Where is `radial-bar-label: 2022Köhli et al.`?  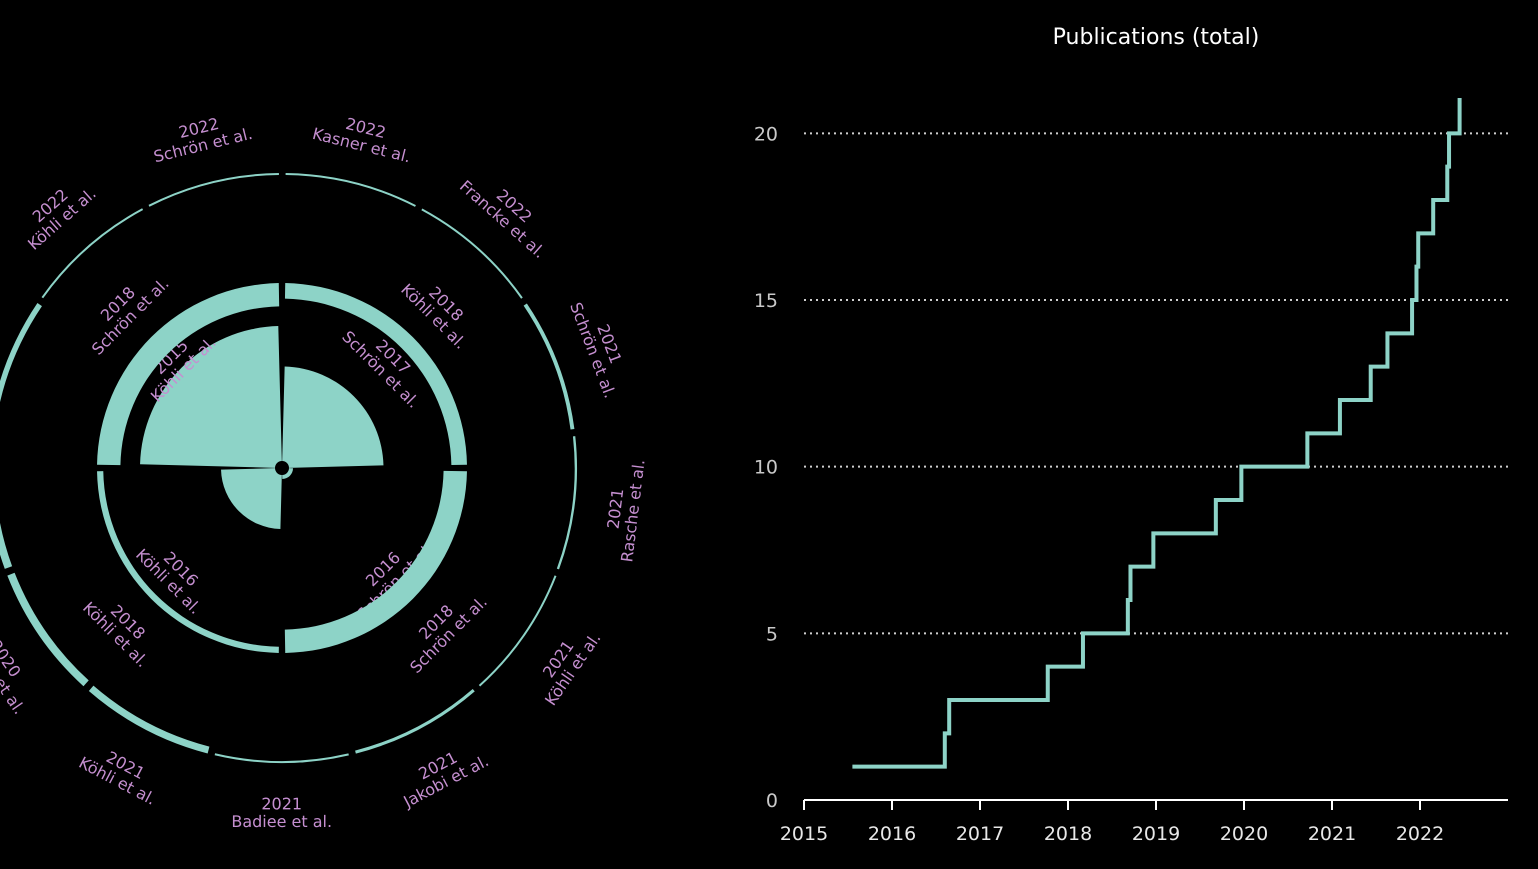
radial-bar-label: 2022Köhli et al. is located at coordinates (55, 212).